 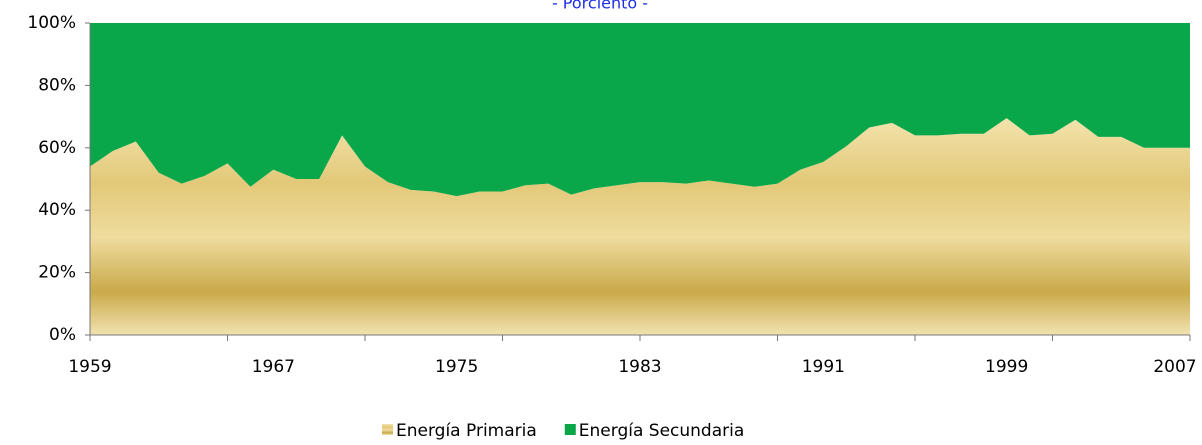 What do you see at coordinates (273, 367) in the screenshot?
I see `x-tick-label: 1967` at bounding box center [273, 367].